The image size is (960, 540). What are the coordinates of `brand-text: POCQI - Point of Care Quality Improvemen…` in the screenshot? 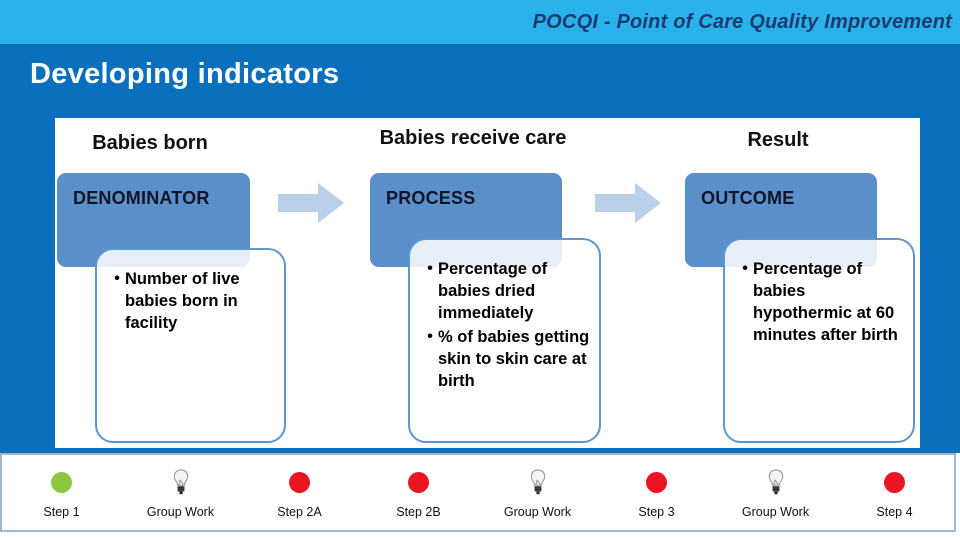 It's located at (742, 21).